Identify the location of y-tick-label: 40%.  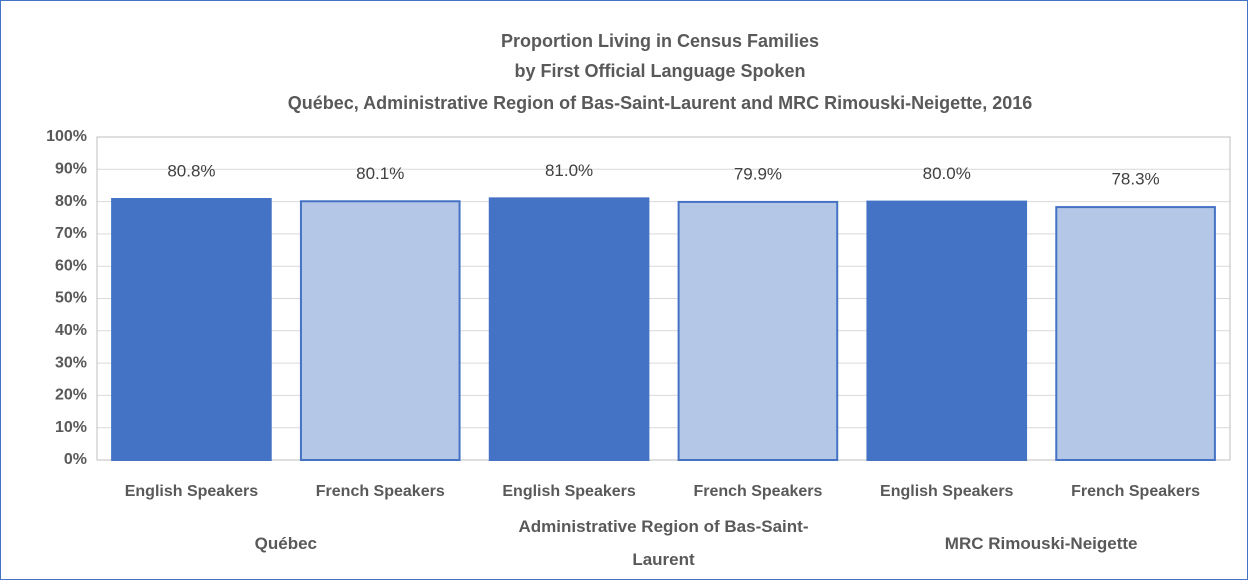
(71, 330).